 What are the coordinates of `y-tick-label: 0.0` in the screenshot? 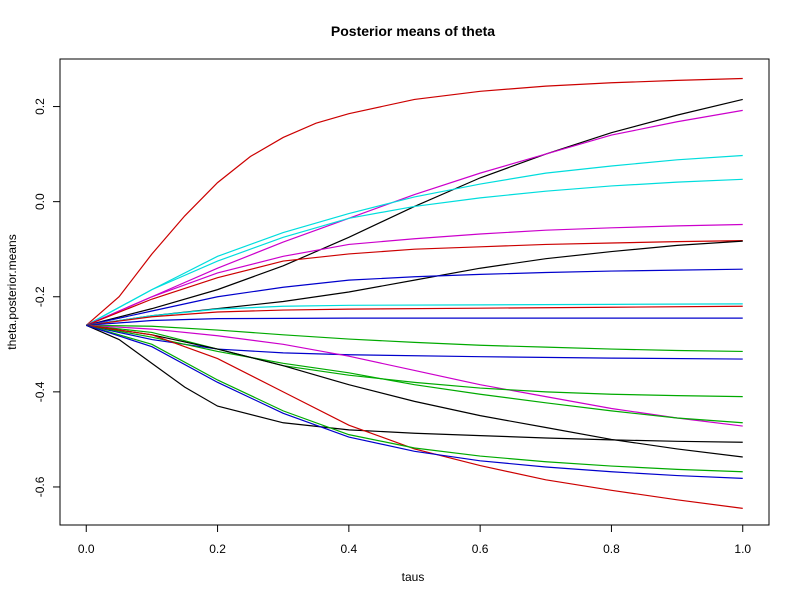 It's located at (40, 201).